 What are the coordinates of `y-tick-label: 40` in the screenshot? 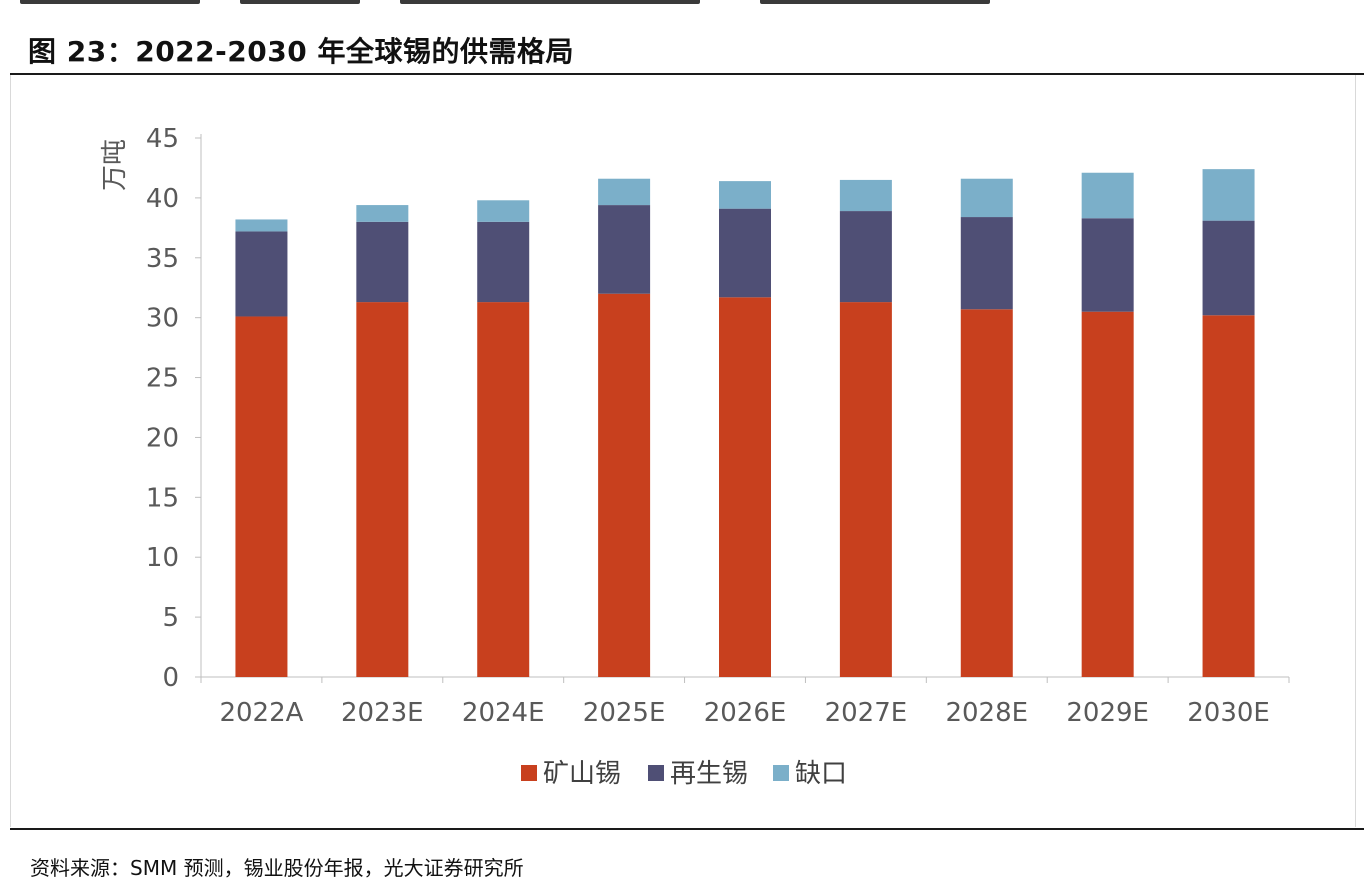 It's located at (162, 199).